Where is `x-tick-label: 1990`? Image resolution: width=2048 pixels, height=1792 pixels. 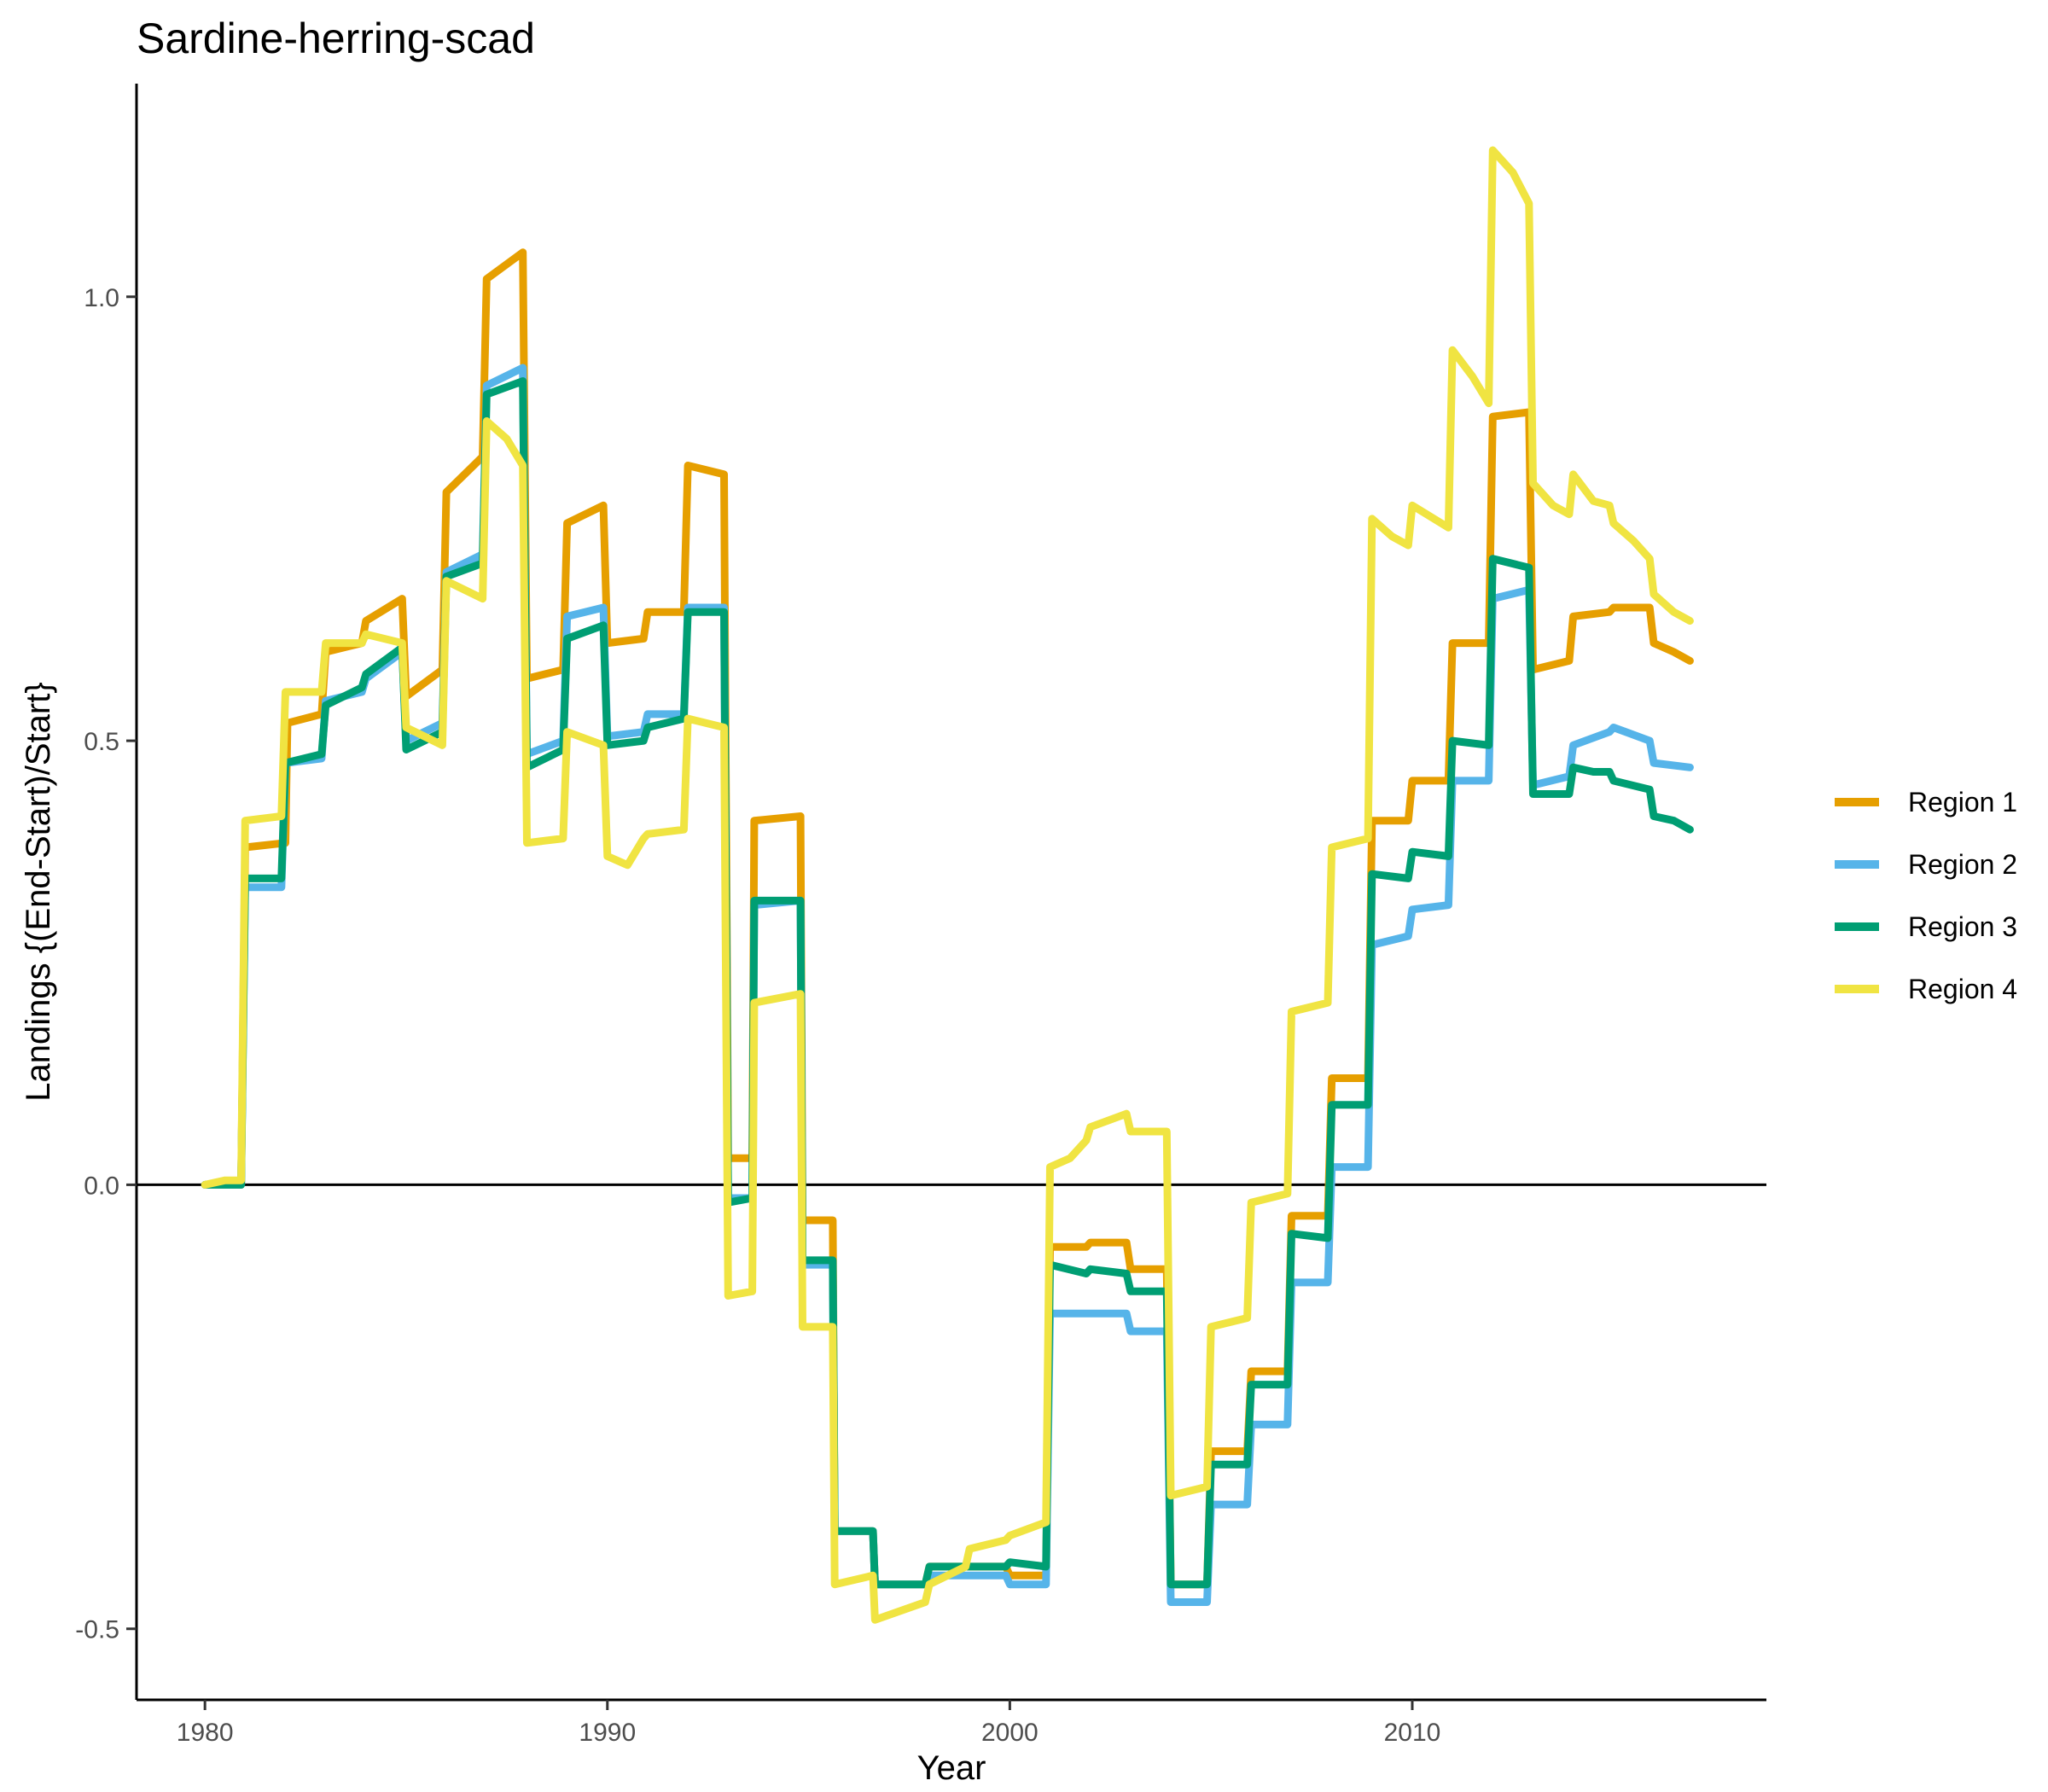
x-tick-label: 1990 is located at coordinates (607, 1733).